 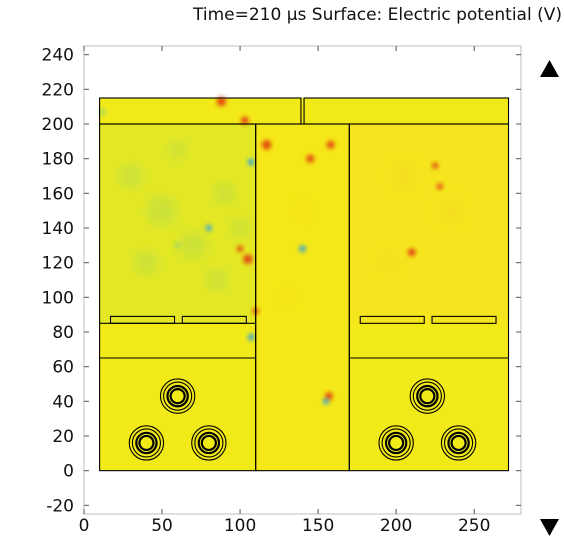 What do you see at coordinates (429, 224) in the screenshot?
I see `field-region-right` at bounding box center [429, 224].